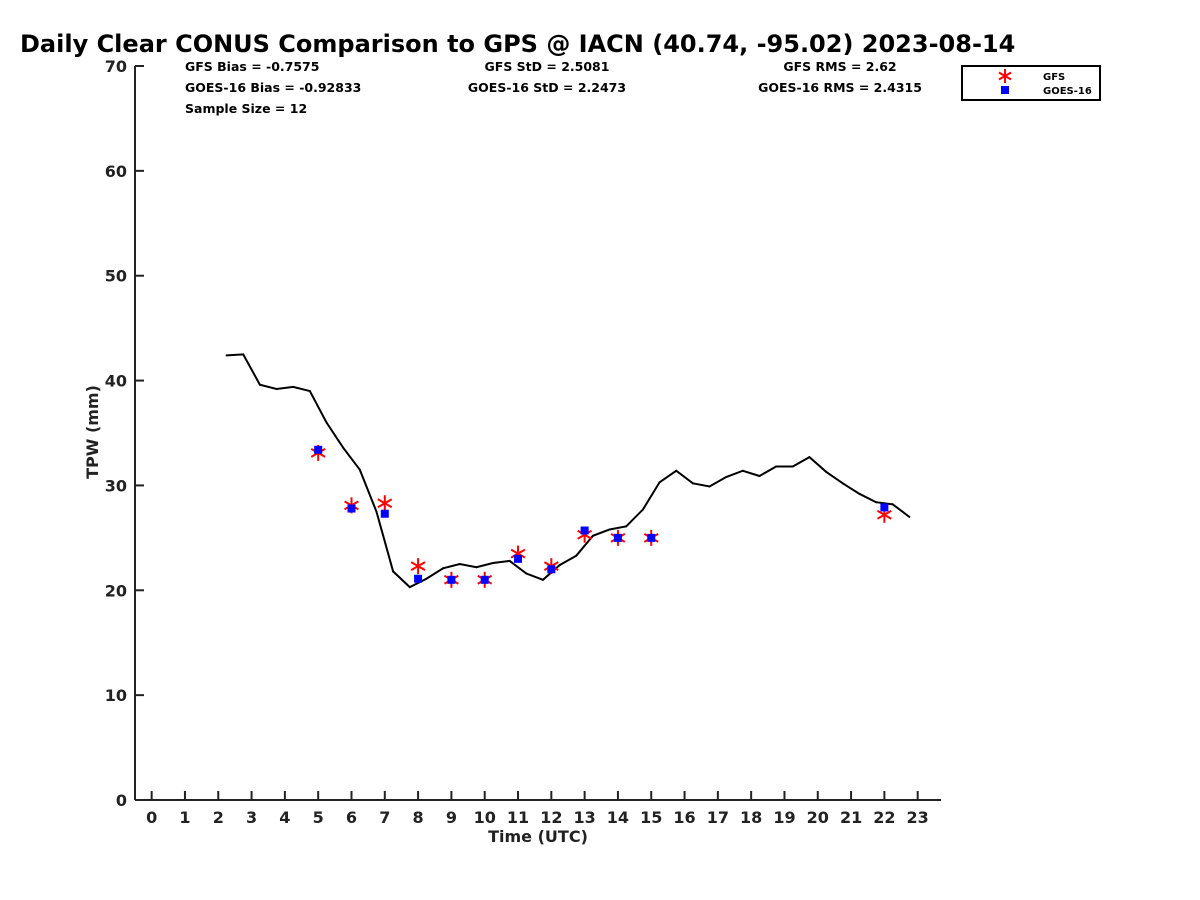 This screenshot has width=1200, height=900. What do you see at coordinates (684, 817) in the screenshot?
I see `x-tick-label: 16` at bounding box center [684, 817].